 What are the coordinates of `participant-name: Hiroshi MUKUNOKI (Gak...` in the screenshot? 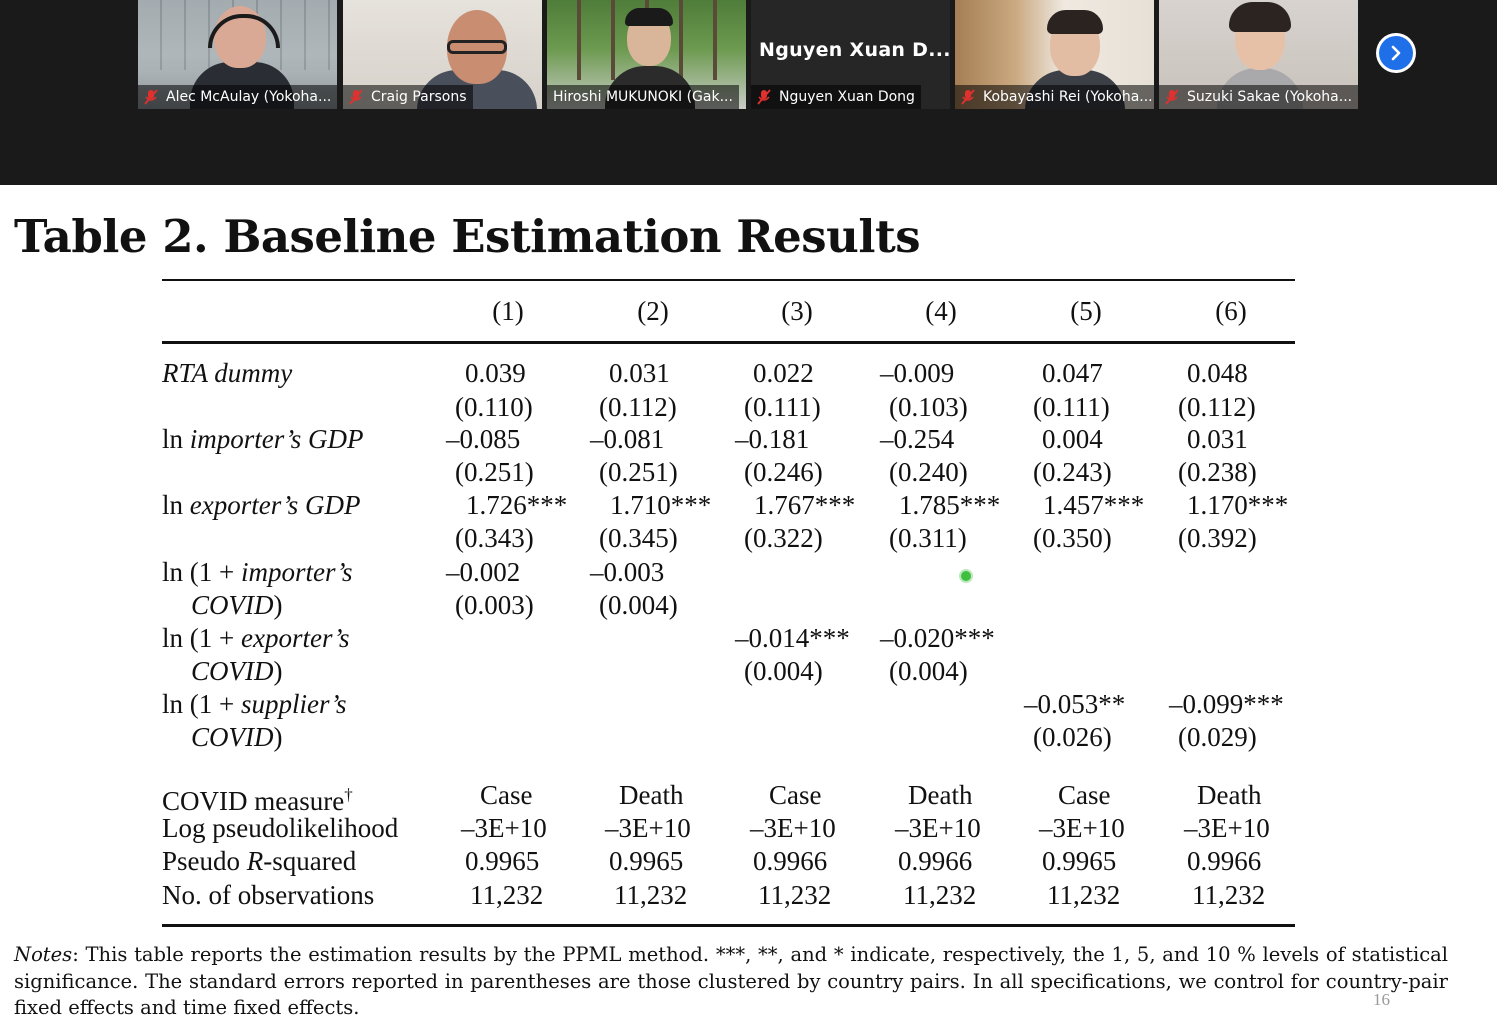 It's located at (643, 97).